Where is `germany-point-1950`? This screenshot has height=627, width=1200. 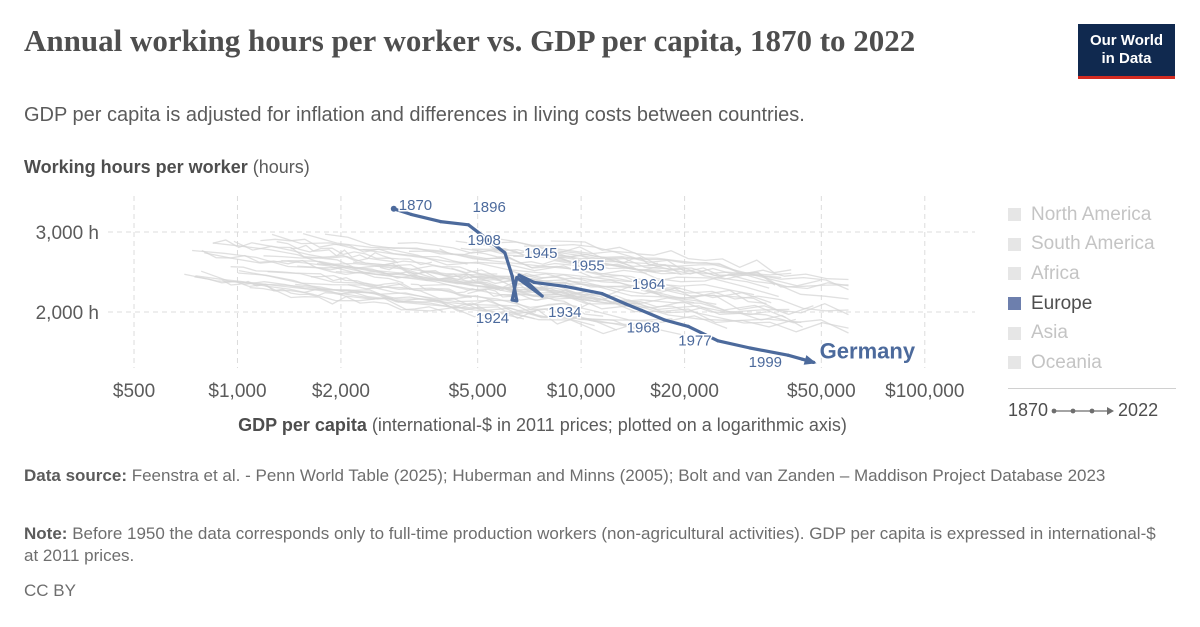 germany-point-1950 is located at coordinates (534, 282).